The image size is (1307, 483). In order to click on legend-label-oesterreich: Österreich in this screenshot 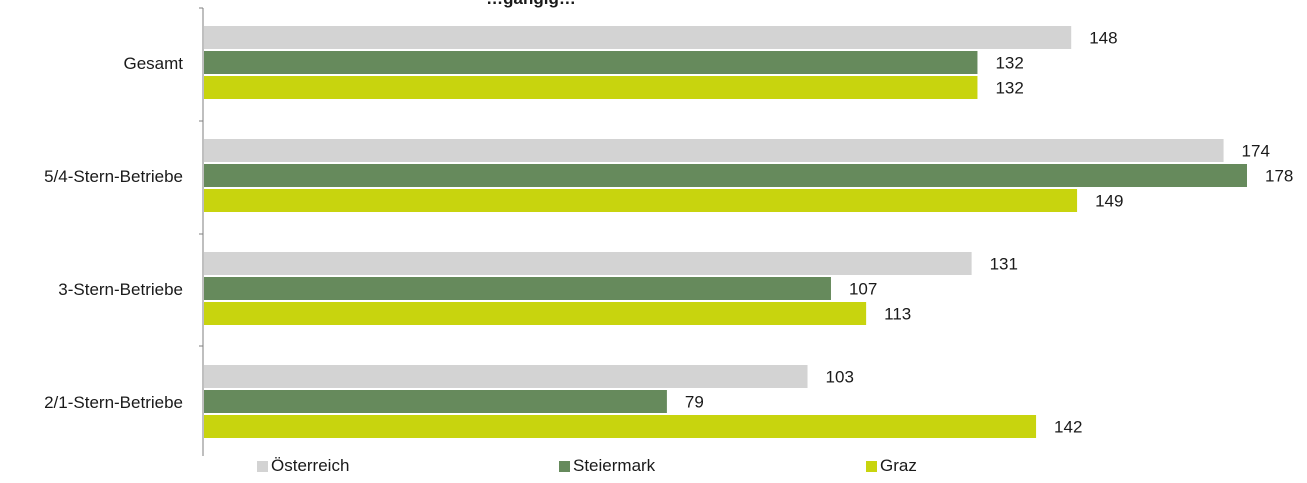, I will do `click(310, 465)`.